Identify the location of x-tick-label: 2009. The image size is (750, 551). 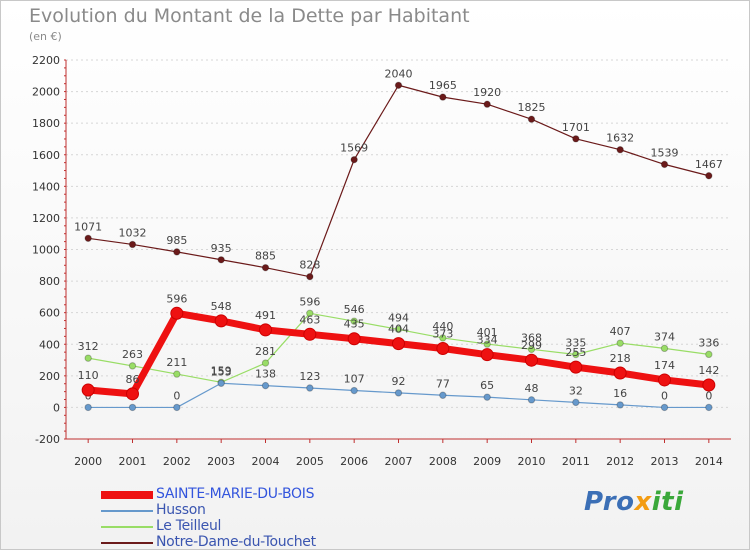
(487, 461).